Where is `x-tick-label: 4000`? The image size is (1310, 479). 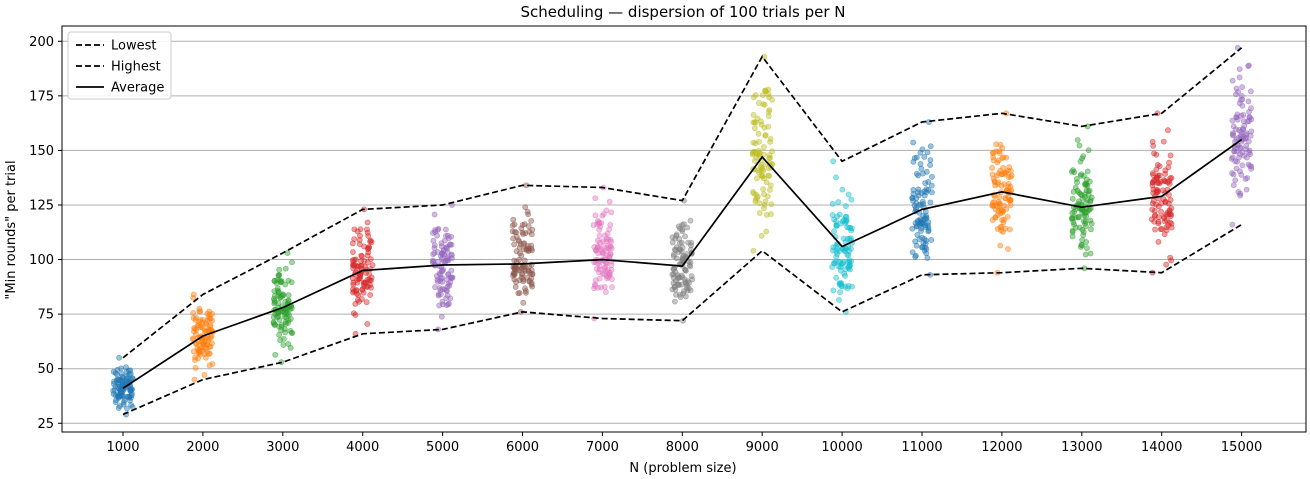
x-tick-label: 4000 is located at coordinates (362, 447).